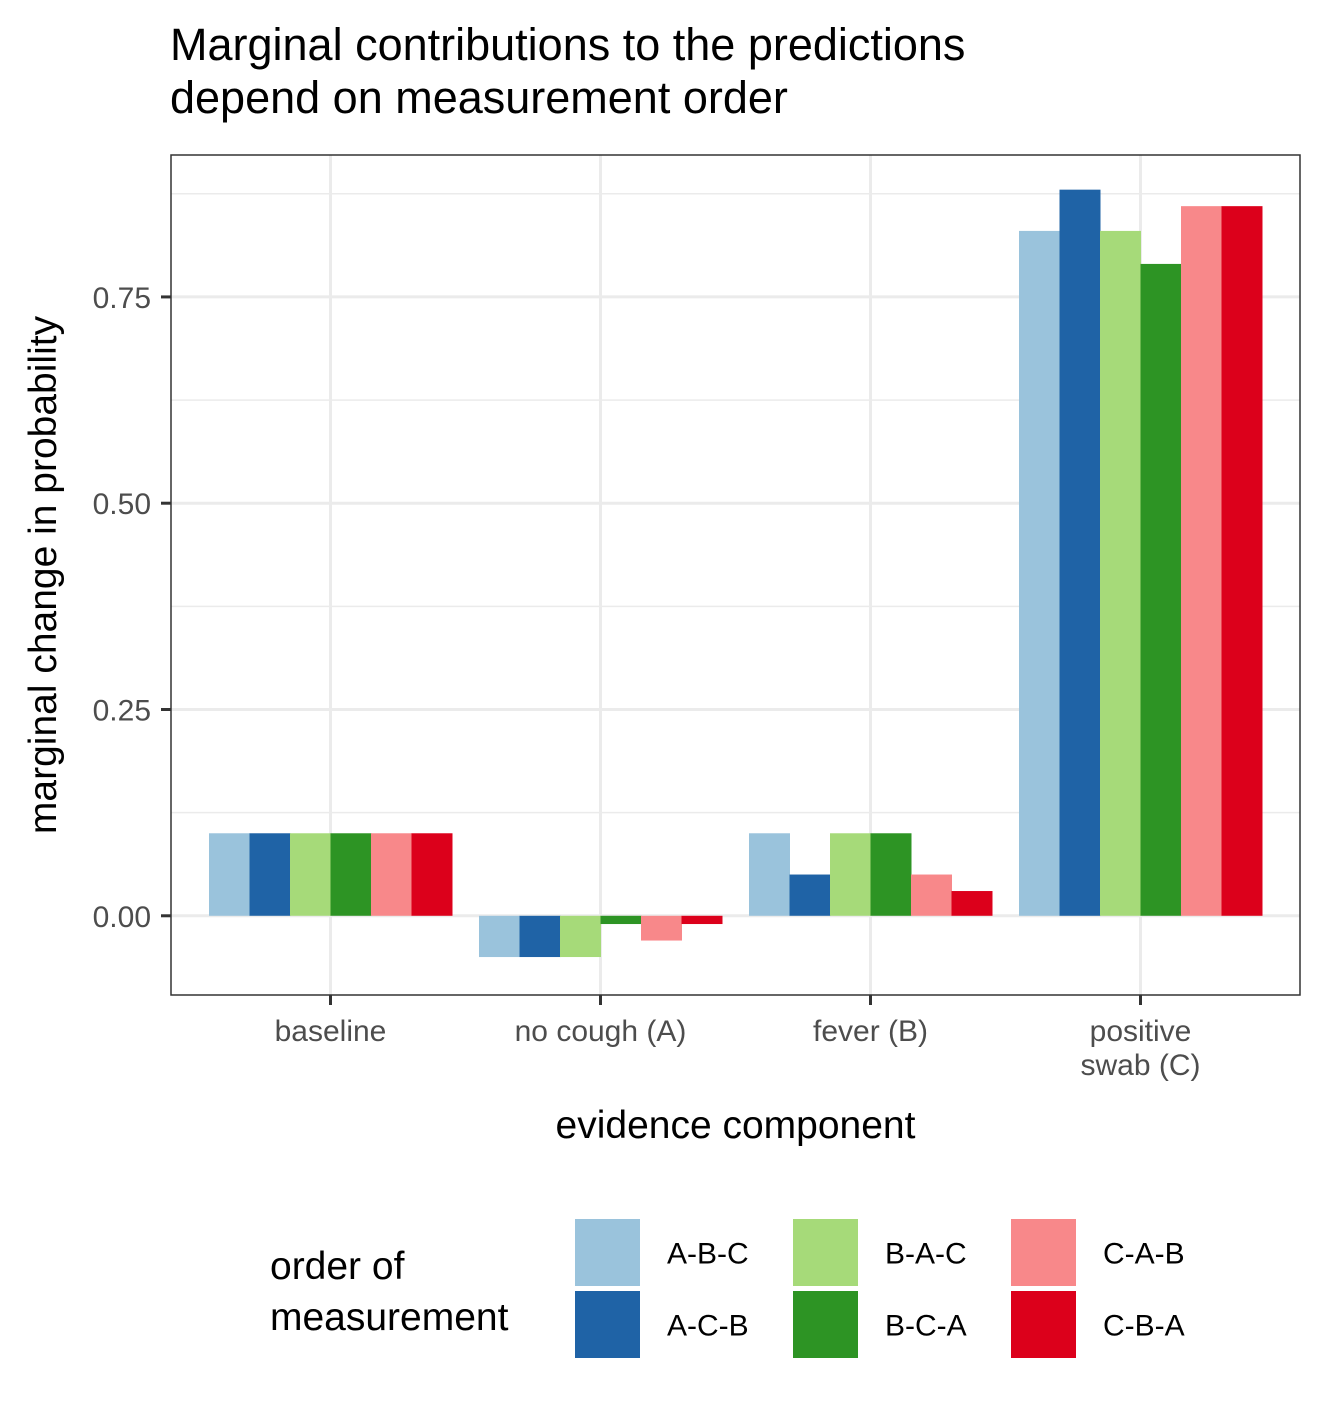  Describe the element at coordinates (708, 1254) in the screenshot. I see `legend-label-a-b-c: A-B-C` at that location.